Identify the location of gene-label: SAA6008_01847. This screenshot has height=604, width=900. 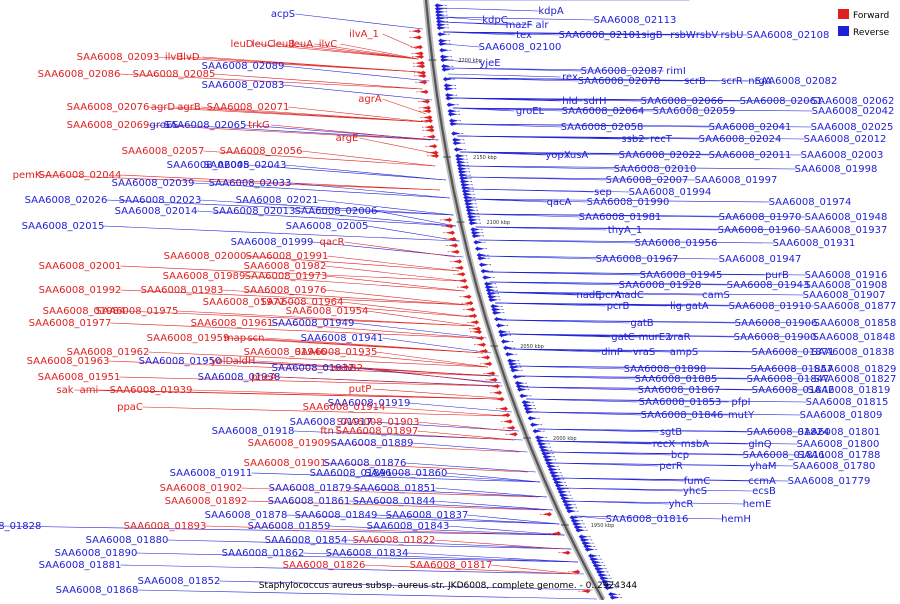
(788, 379).